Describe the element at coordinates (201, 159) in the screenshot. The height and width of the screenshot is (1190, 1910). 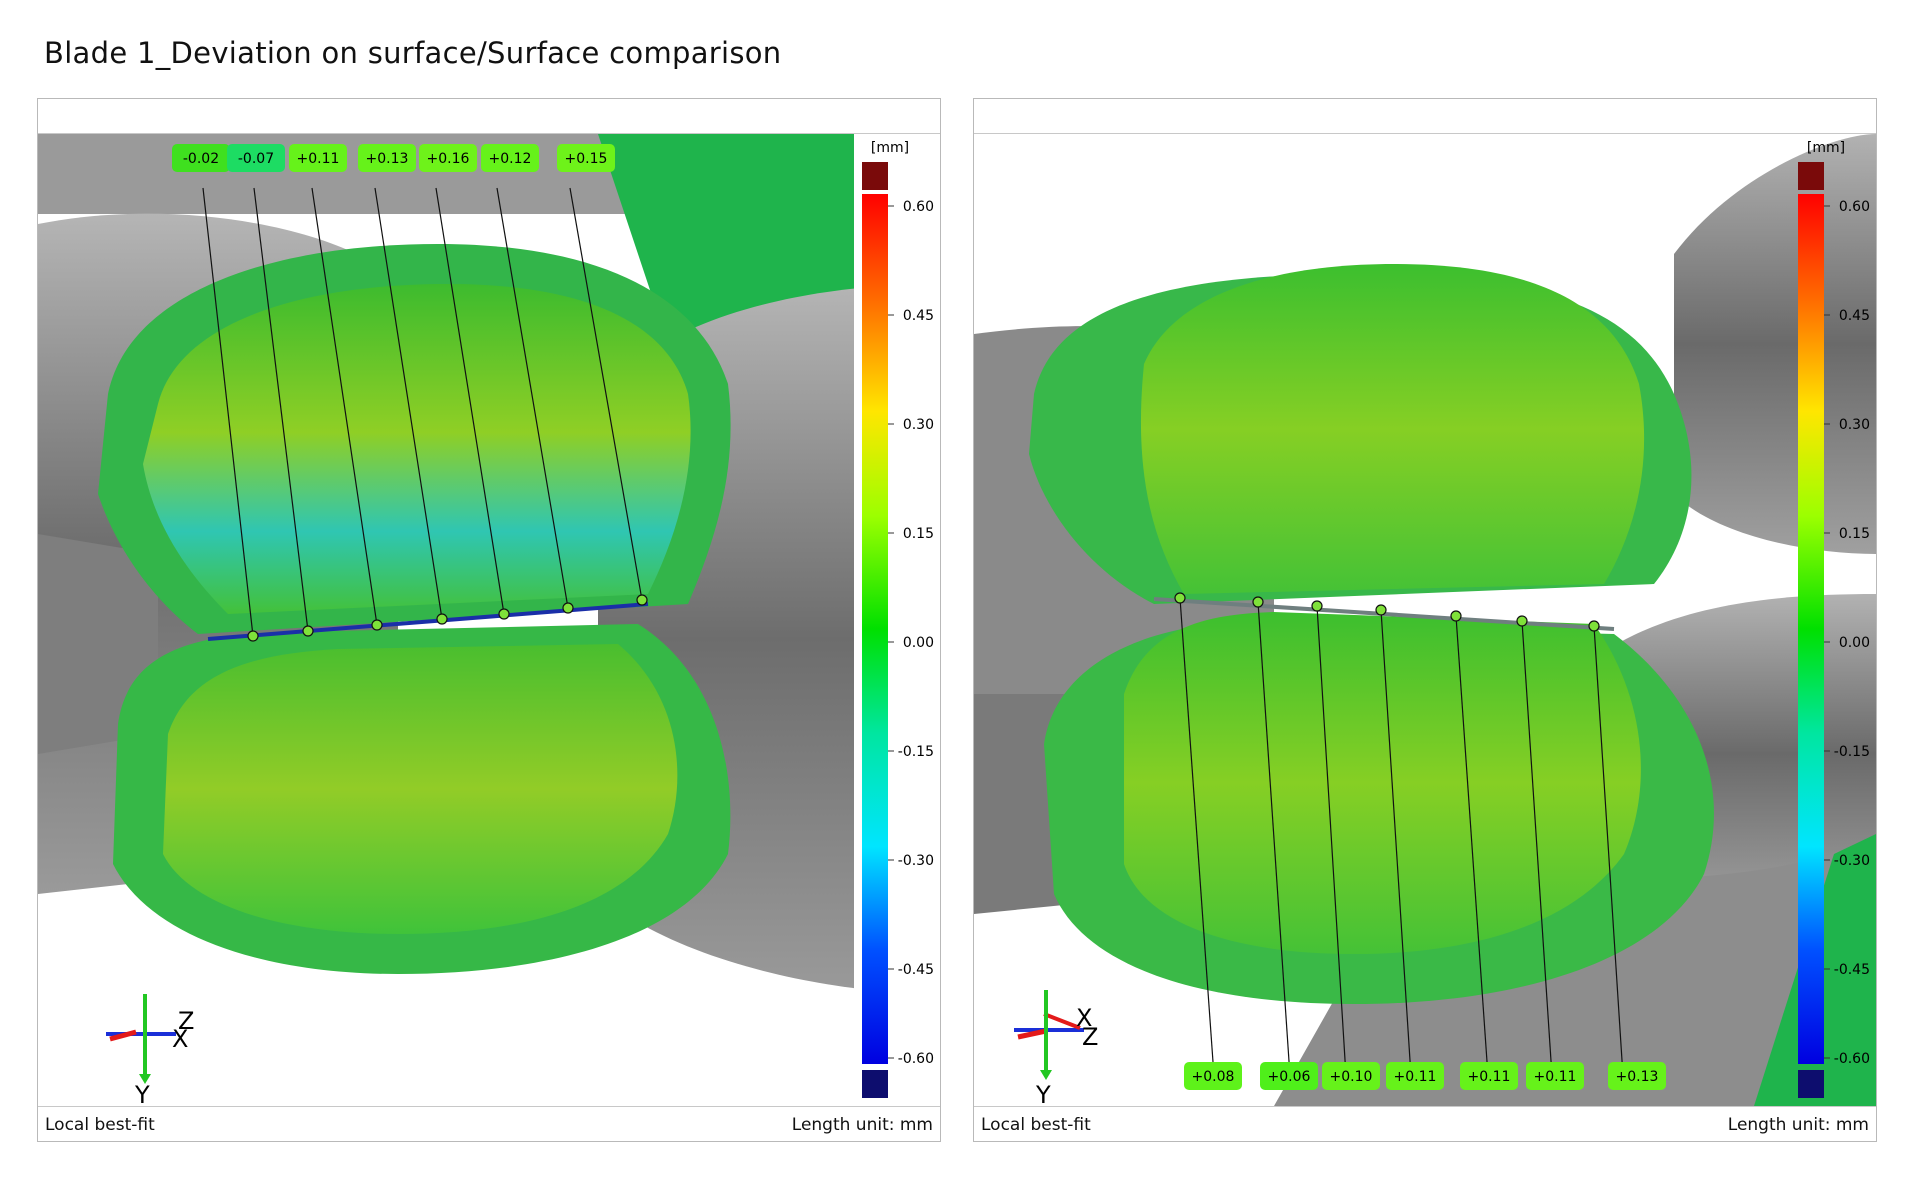
I see `deviation-label: -0.02` at that location.